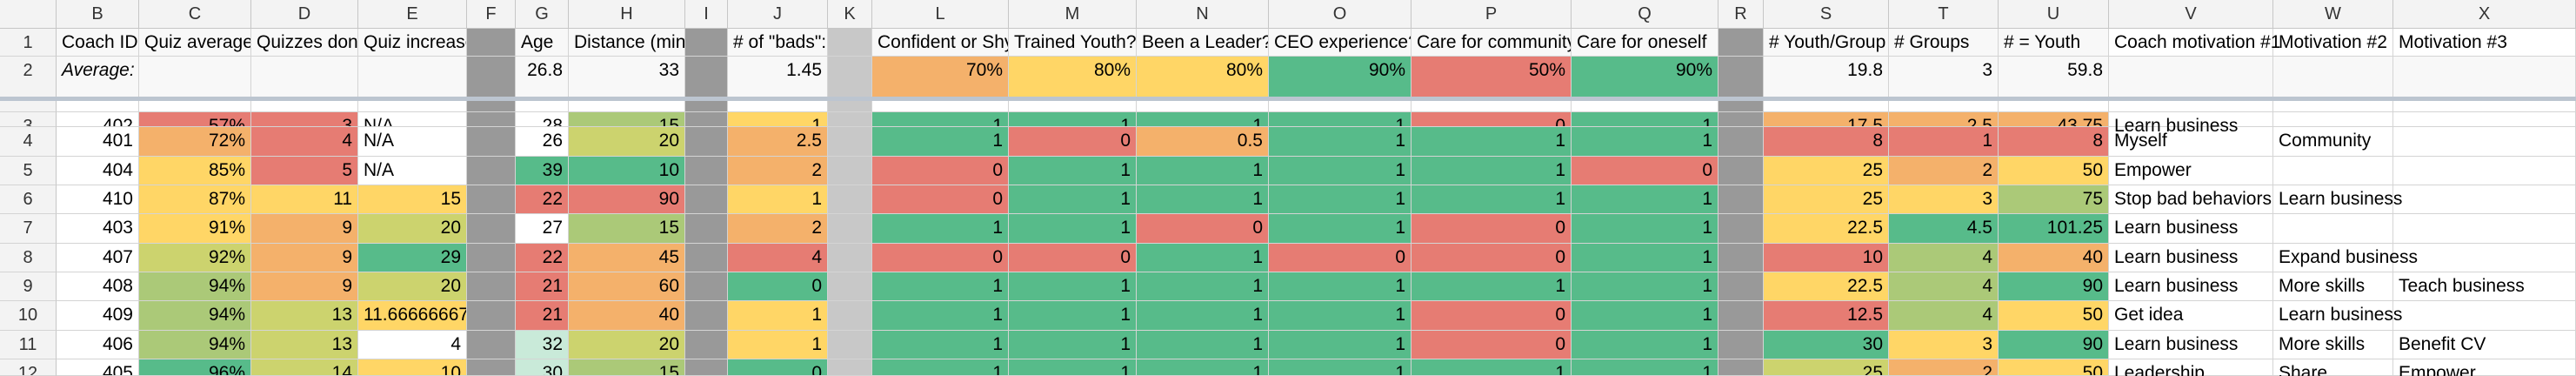 The height and width of the screenshot is (376, 2576). What do you see at coordinates (706, 367) in the screenshot?
I see `cell-i12` at bounding box center [706, 367].